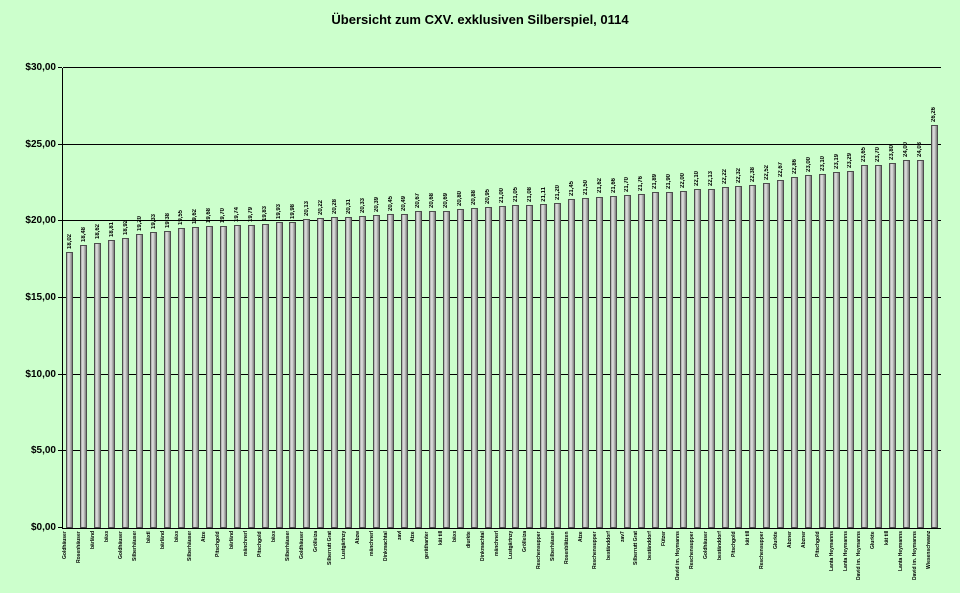 The width and height of the screenshot is (960, 593). What do you see at coordinates (836, 162) in the screenshot?
I see `bar-value-label: 23,19` at bounding box center [836, 162].